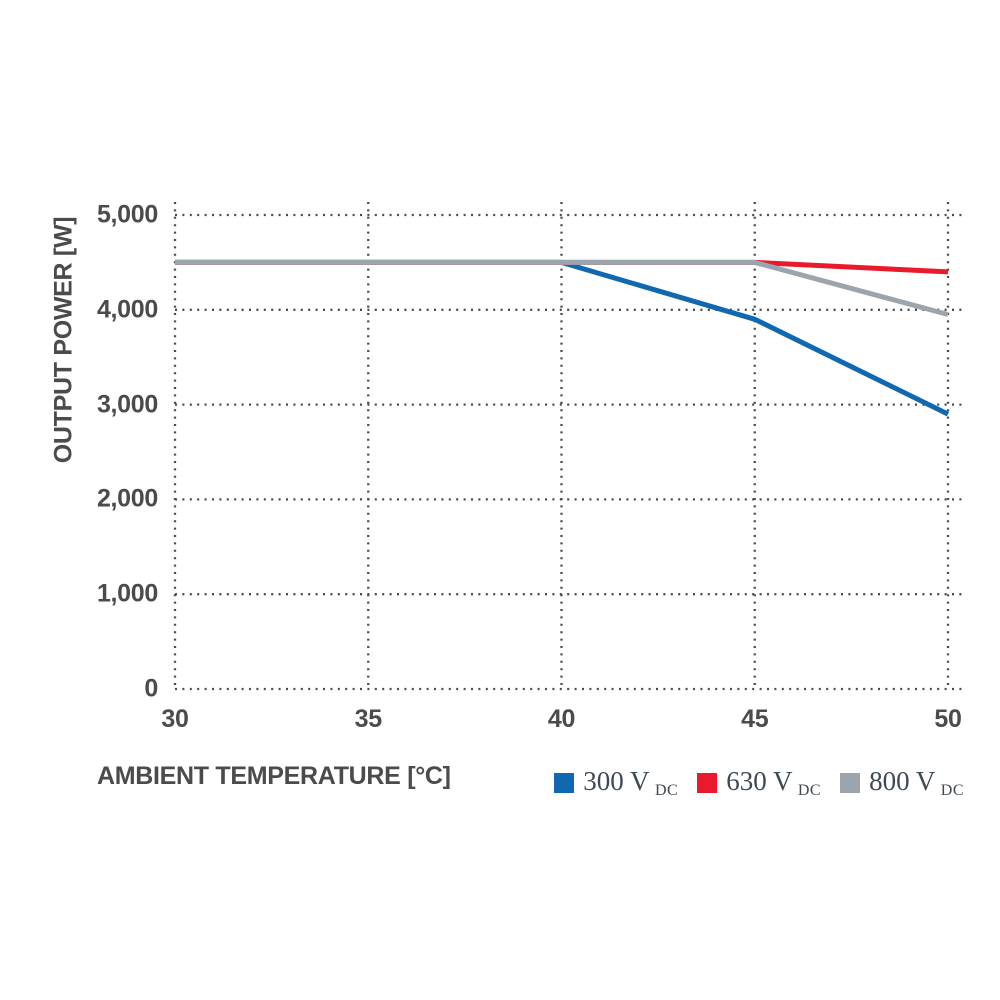 The width and height of the screenshot is (1000, 1000). I want to click on y-tick-label: 5,000, so click(127, 214).